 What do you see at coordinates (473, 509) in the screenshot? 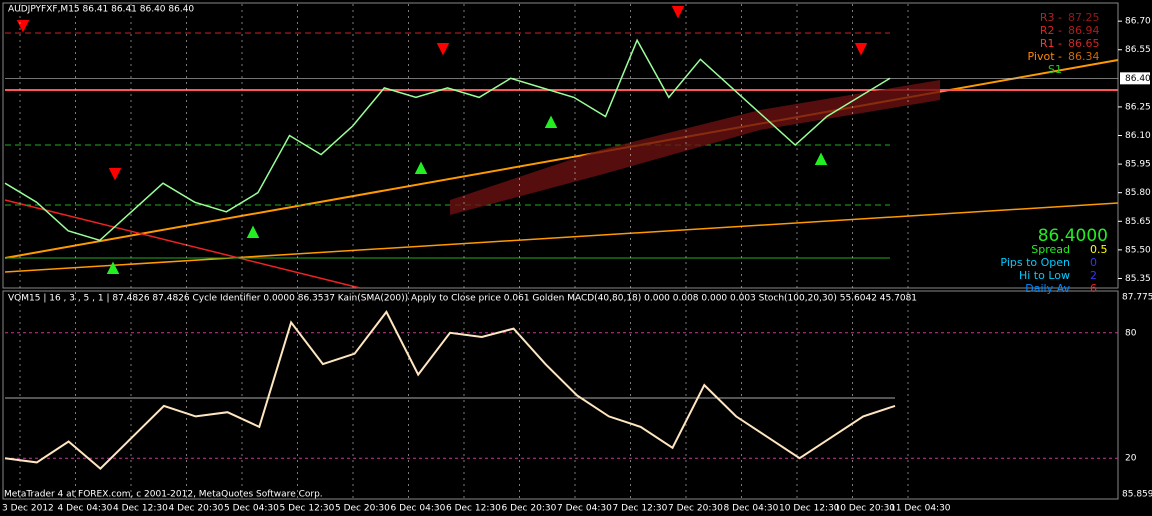
I see `x-tick-label: 6 Dec 12:30` at bounding box center [473, 509].